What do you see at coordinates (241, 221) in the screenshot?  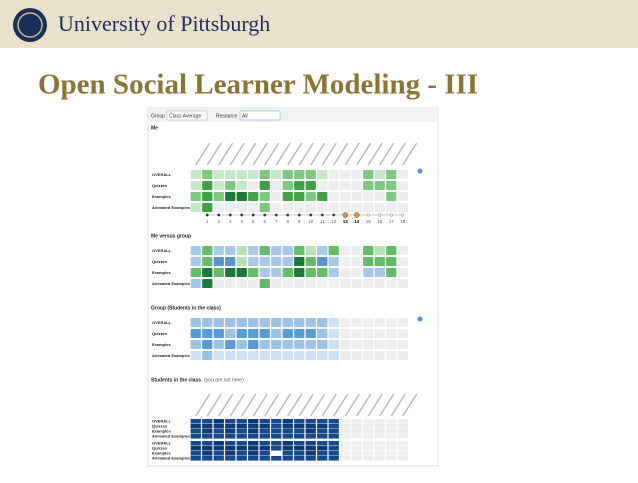 I see `timeline-label: 4` at bounding box center [241, 221].